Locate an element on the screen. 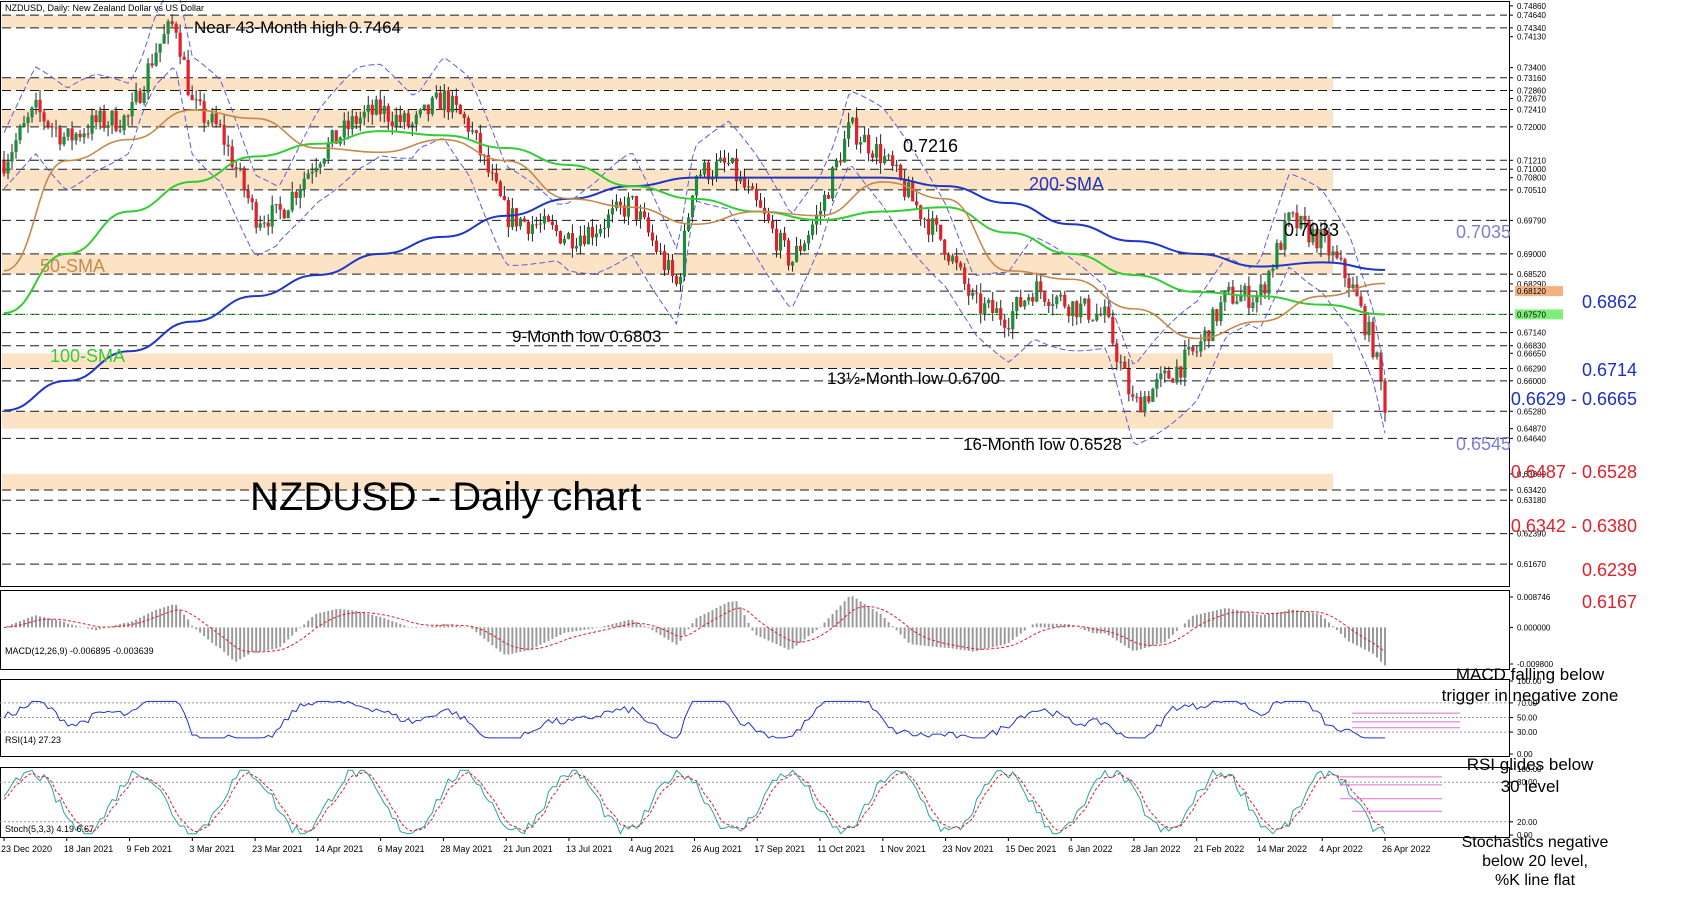 This screenshot has width=1698, height=919. time-tick-label: 15 Dec 2021 is located at coordinates (1030, 849).